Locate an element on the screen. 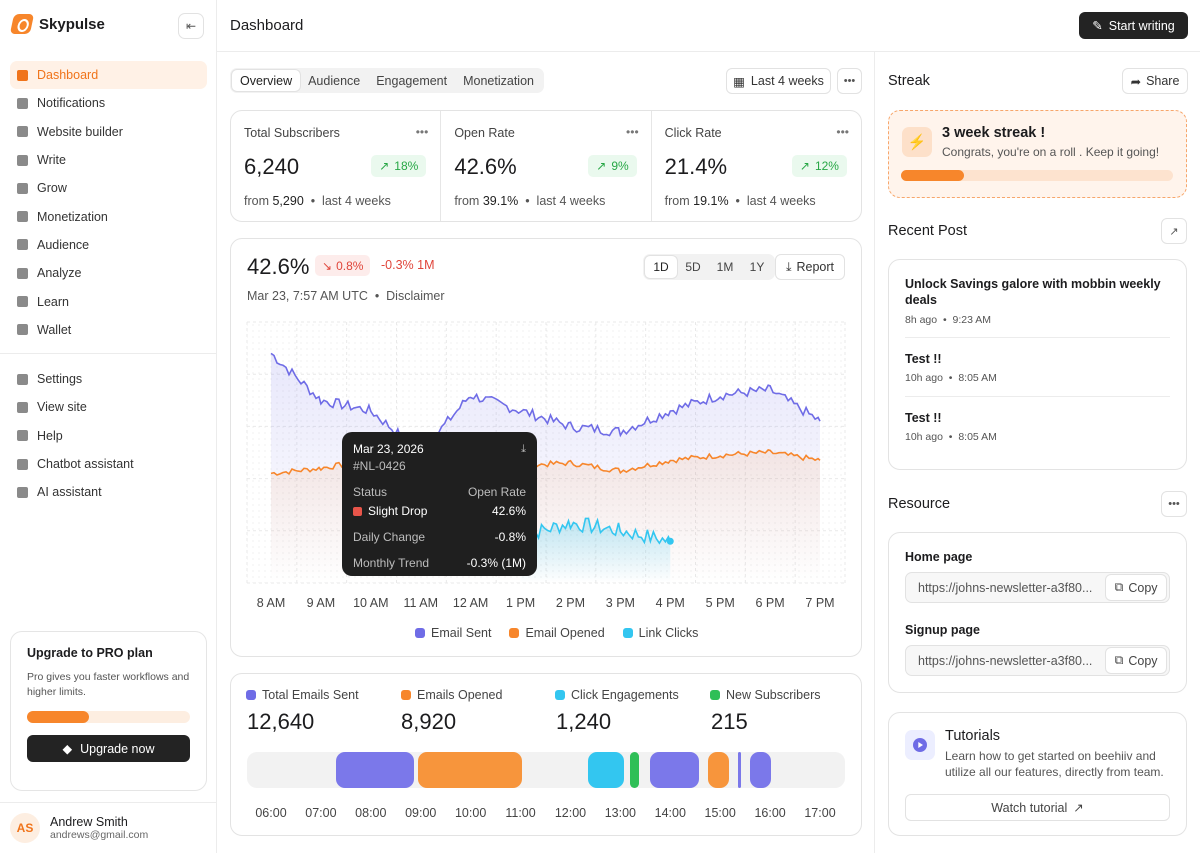  stat-title: Click Rate is located at coordinates (693, 133).